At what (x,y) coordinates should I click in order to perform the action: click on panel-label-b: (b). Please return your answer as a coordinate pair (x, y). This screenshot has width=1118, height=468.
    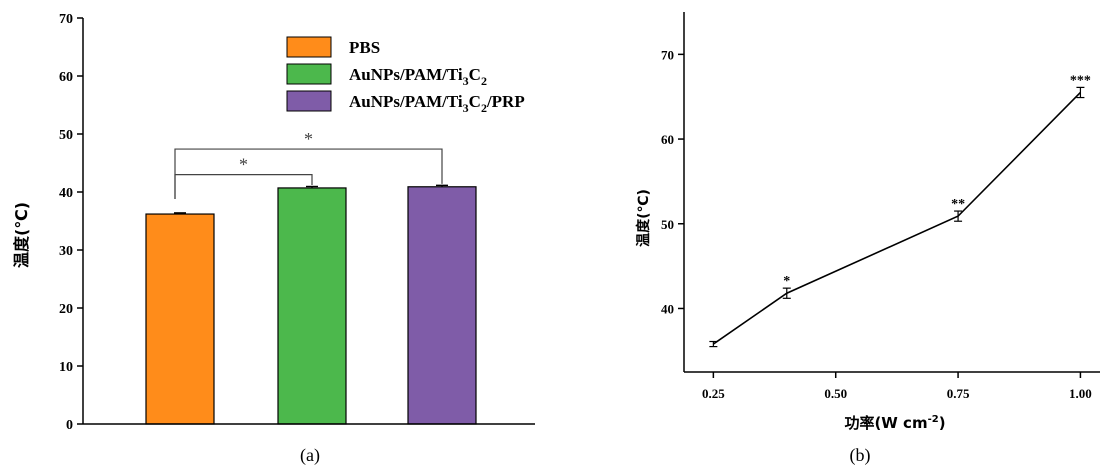
    Looking at the image, I should click on (860, 455).